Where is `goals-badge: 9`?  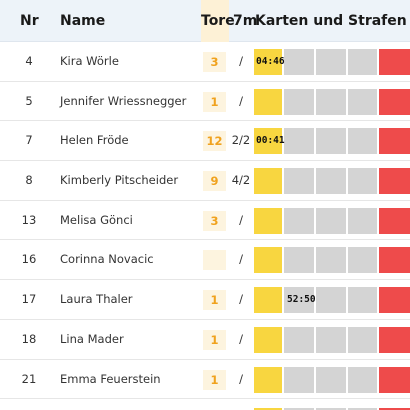 goals-badge: 9 is located at coordinates (214, 181).